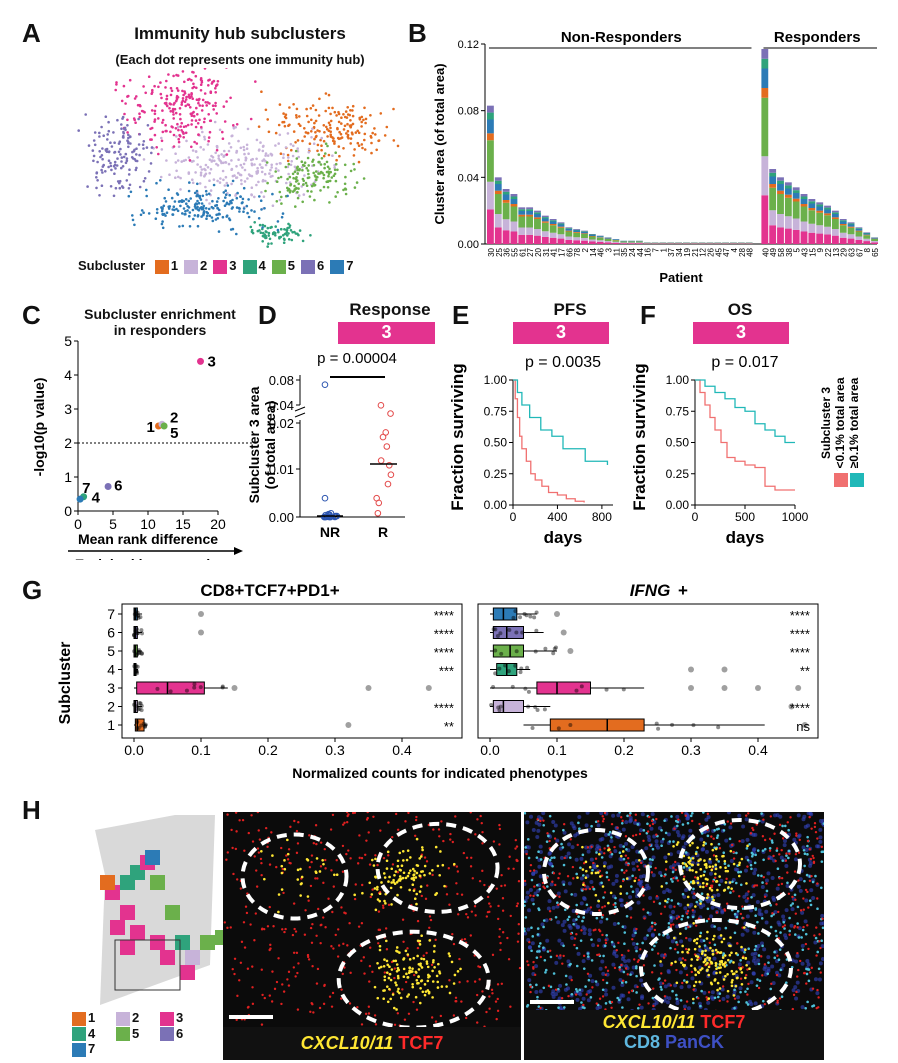  What do you see at coordinates (267, 315) in the screenshot?
I see `panel-d-label: D` at bounding box center [267, 315].